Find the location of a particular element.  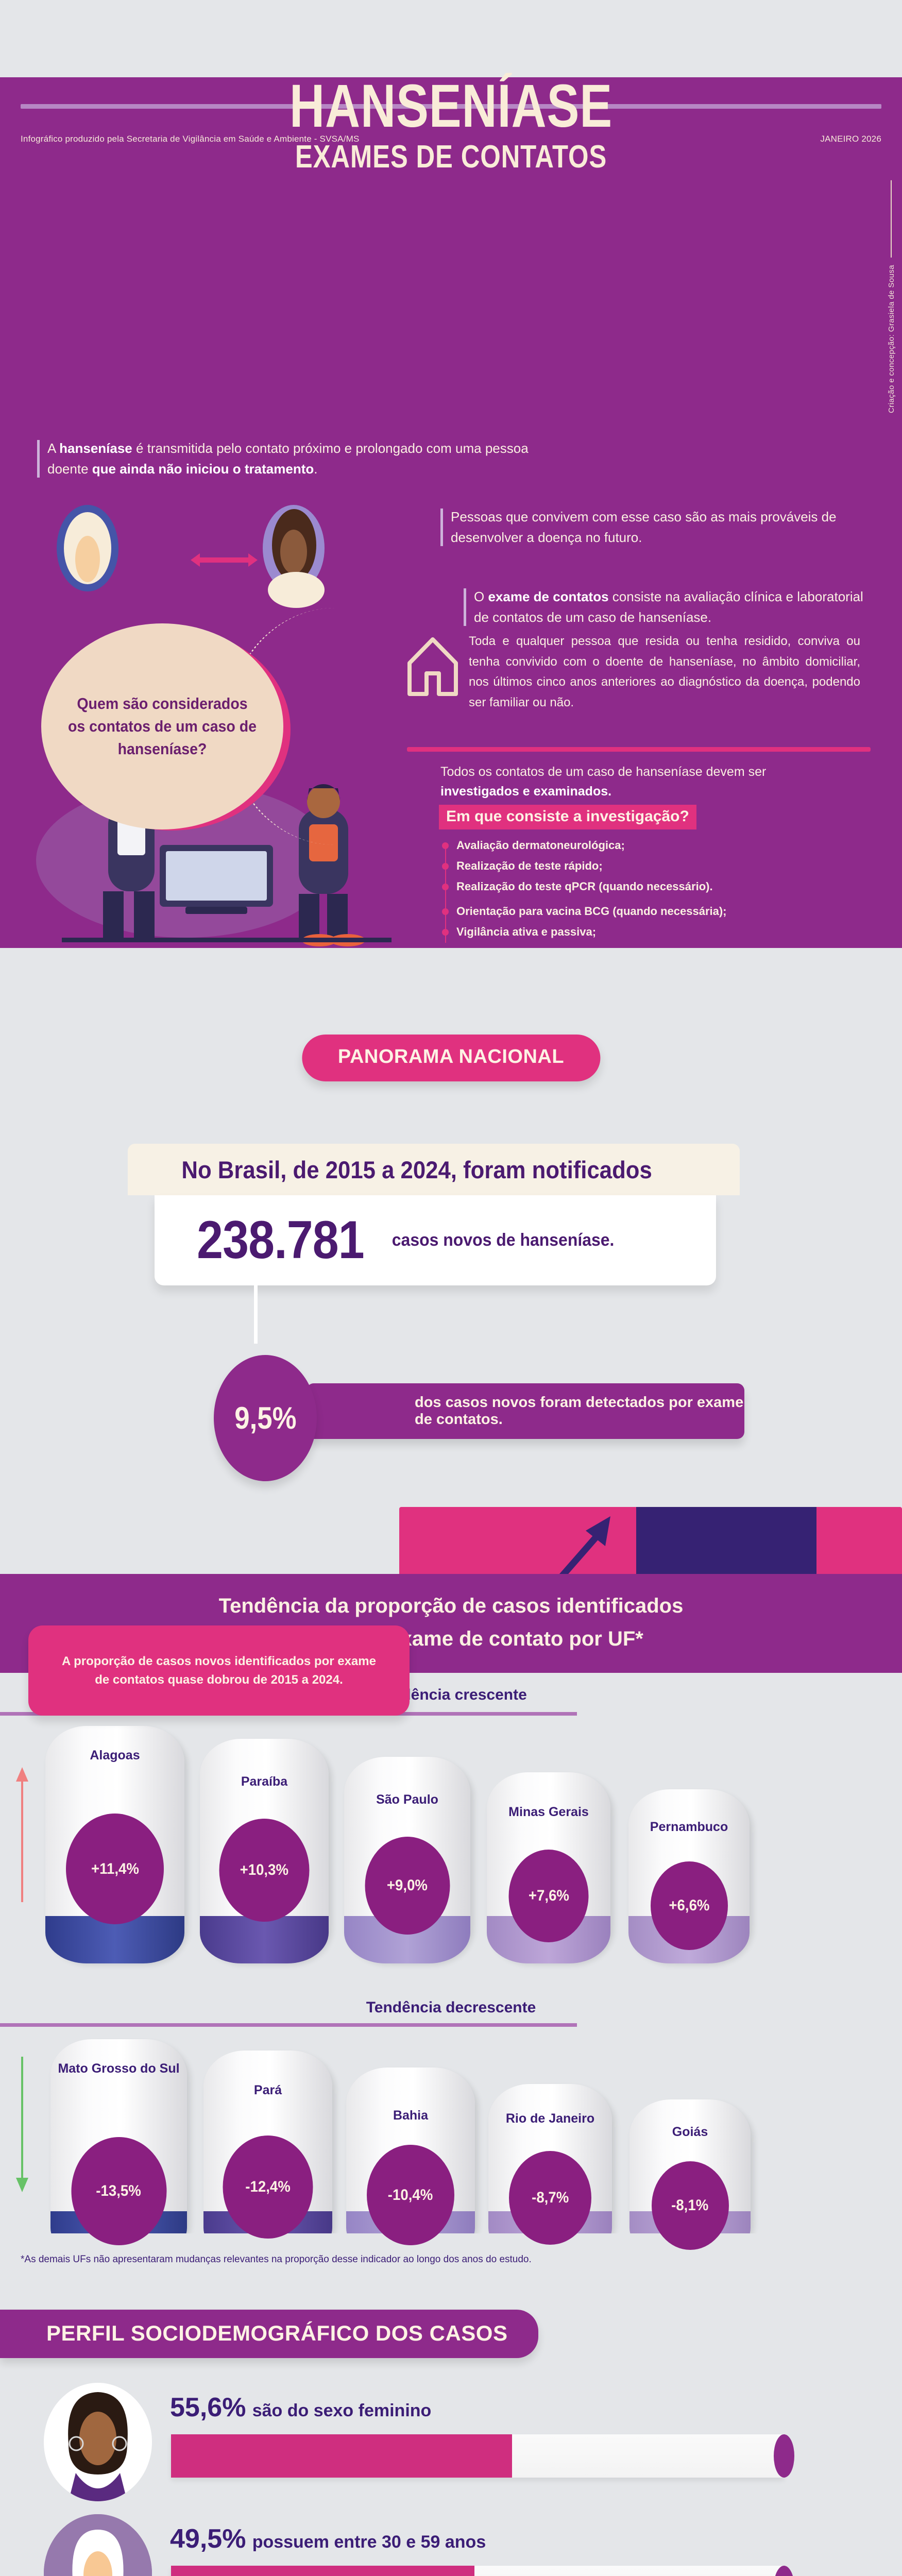

q1-pre: A is located at coordinates (54, 448).